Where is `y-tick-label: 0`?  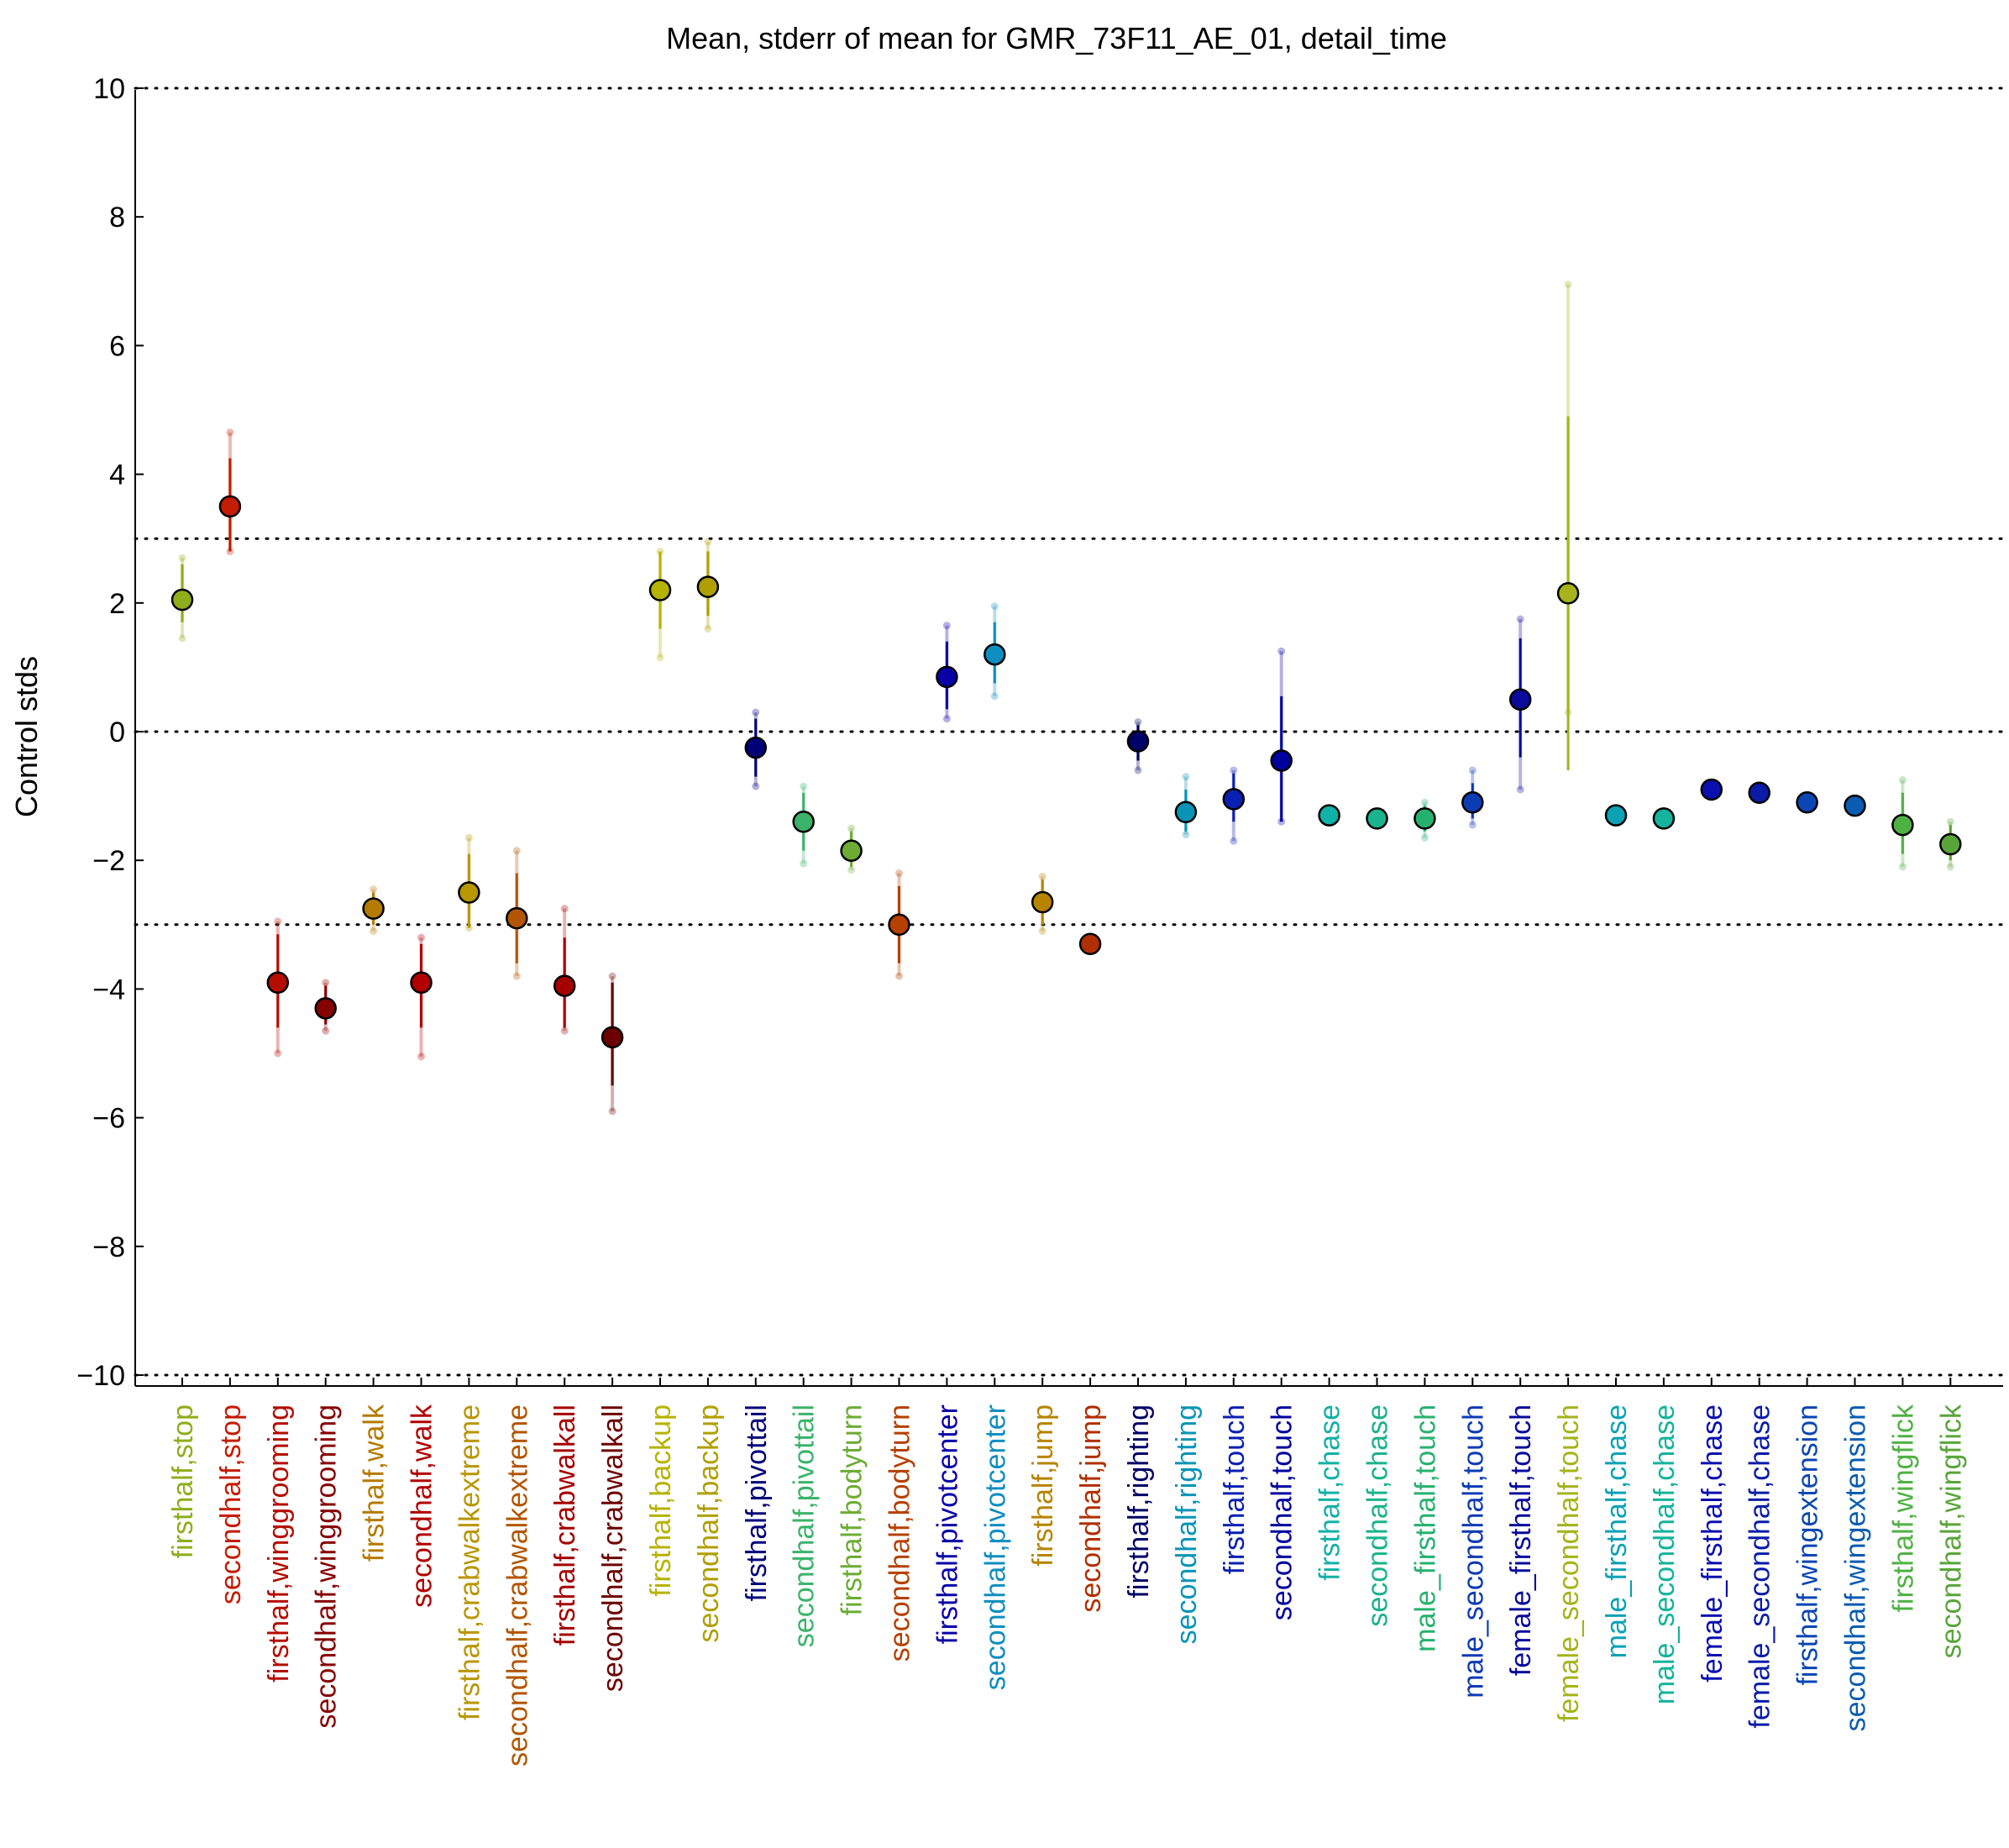
y-tick-label: 0 is located at coordinates (117, 732).